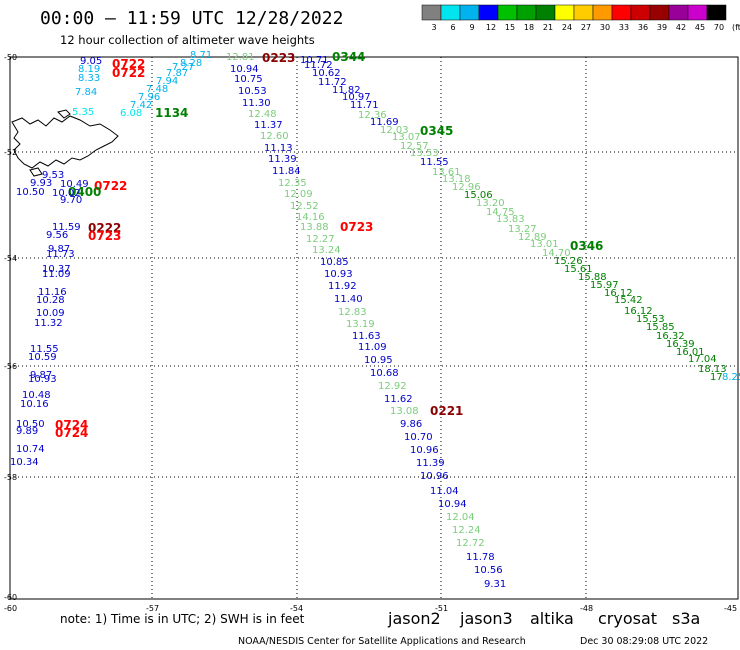  I want to click on colorbar-label: 21, so click(548, 27).